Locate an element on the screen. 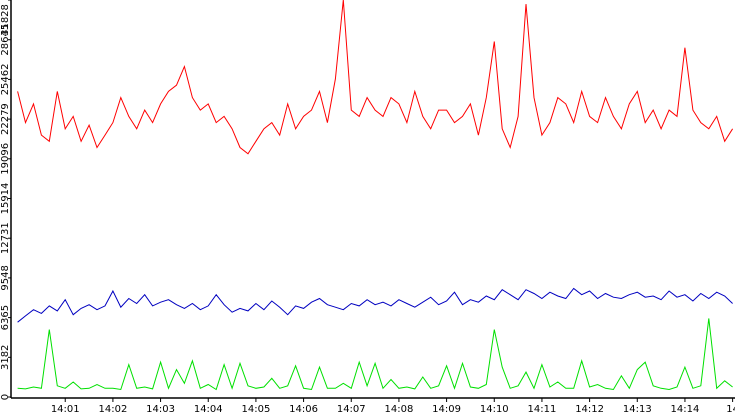  x-tick-label: 14:10 is located at coordinates (494, 409).